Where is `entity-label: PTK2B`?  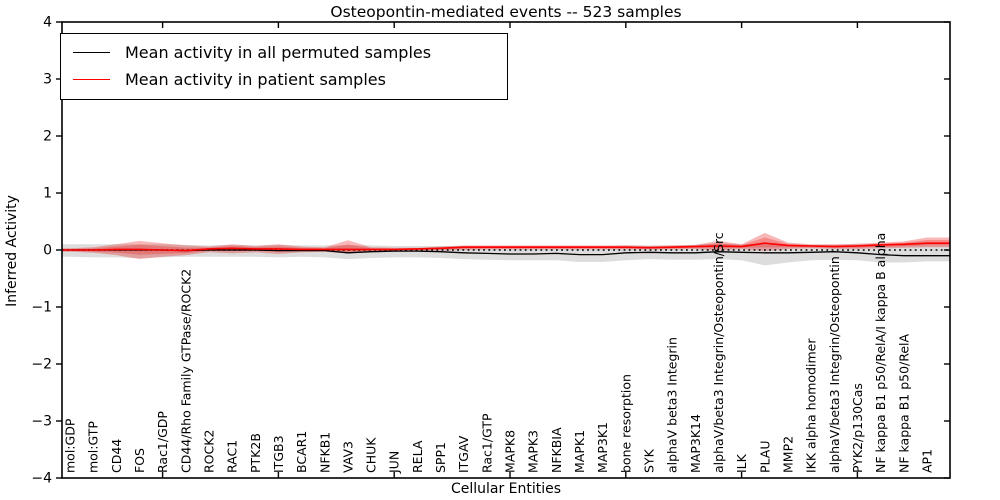
entity-label: PTK2B is located at coordinates (255, 453).